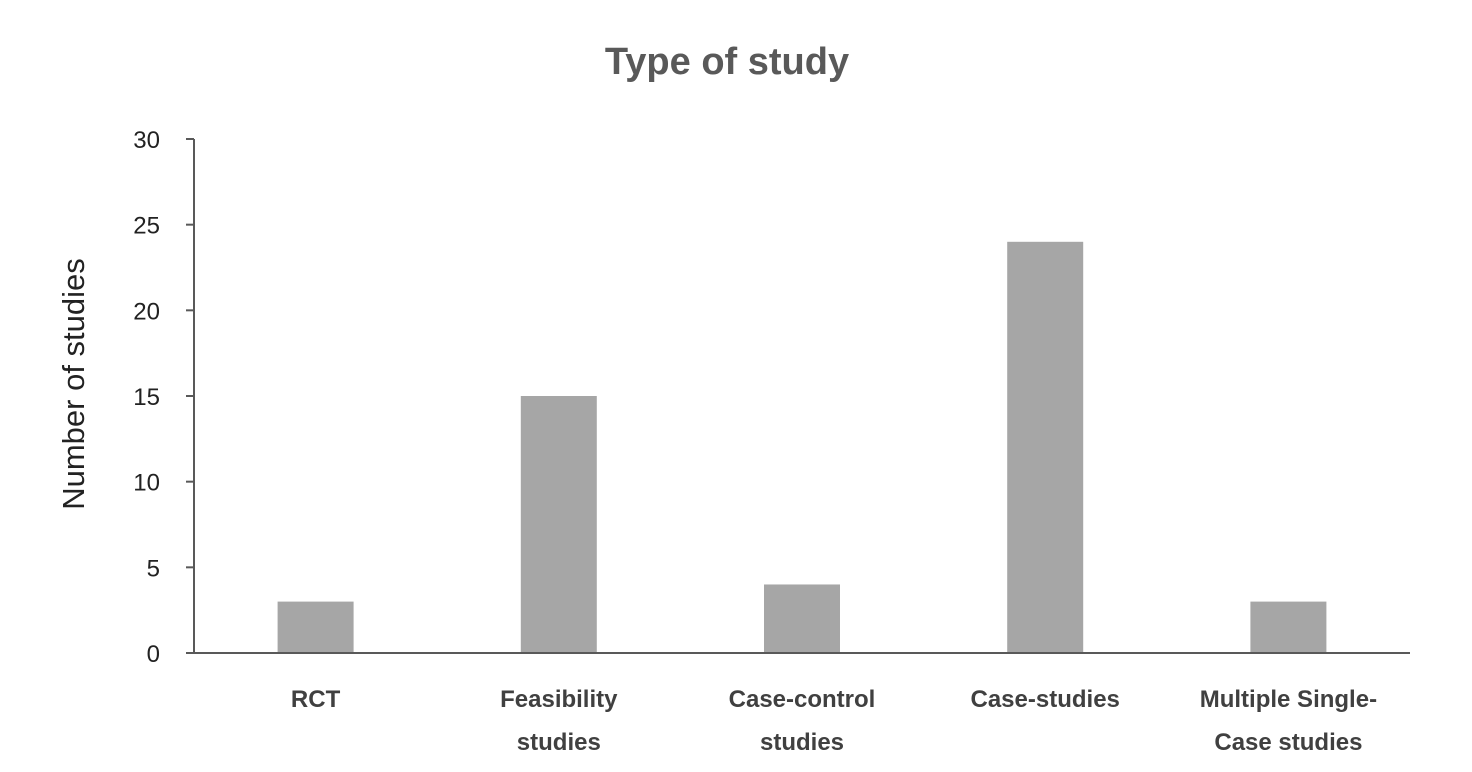 This screenshot has height=772, width=1472. I want to click on y-tick-label: 25, so click(146, 226).